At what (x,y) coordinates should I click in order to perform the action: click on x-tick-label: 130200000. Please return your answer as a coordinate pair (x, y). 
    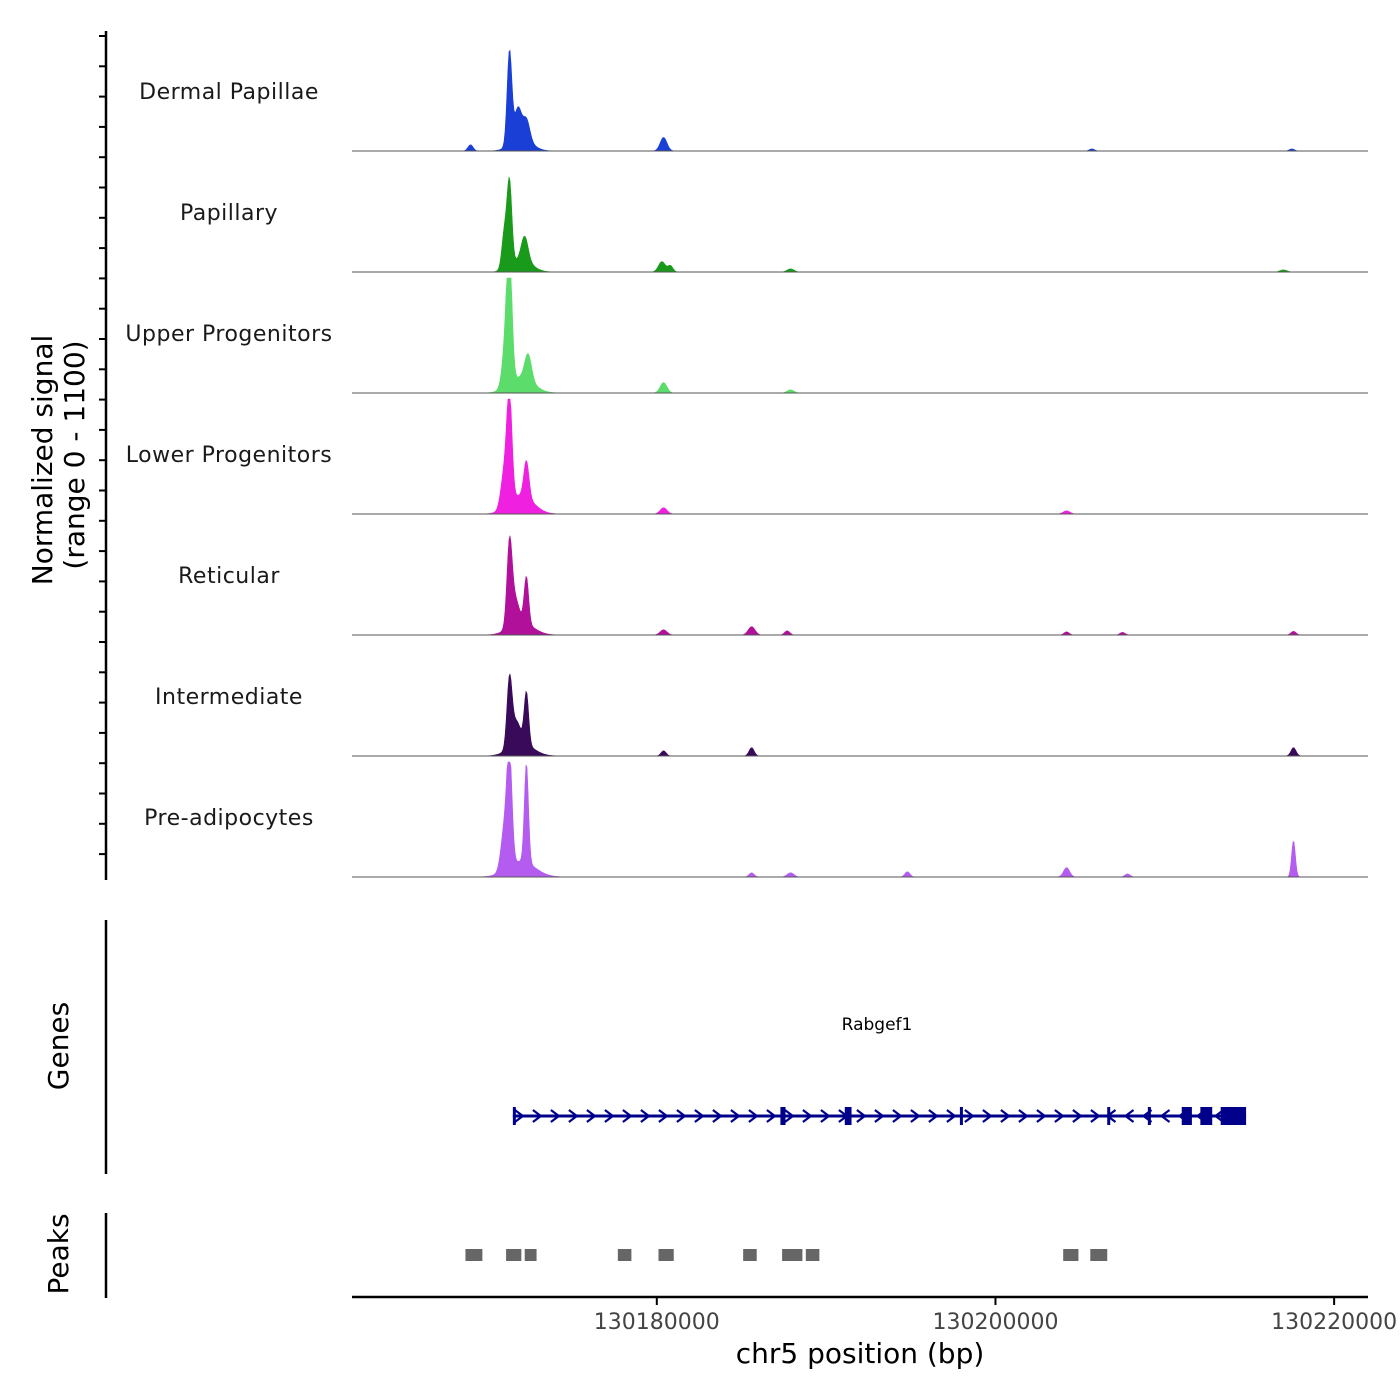
    Looking at the image, I should click on (995, 1322).